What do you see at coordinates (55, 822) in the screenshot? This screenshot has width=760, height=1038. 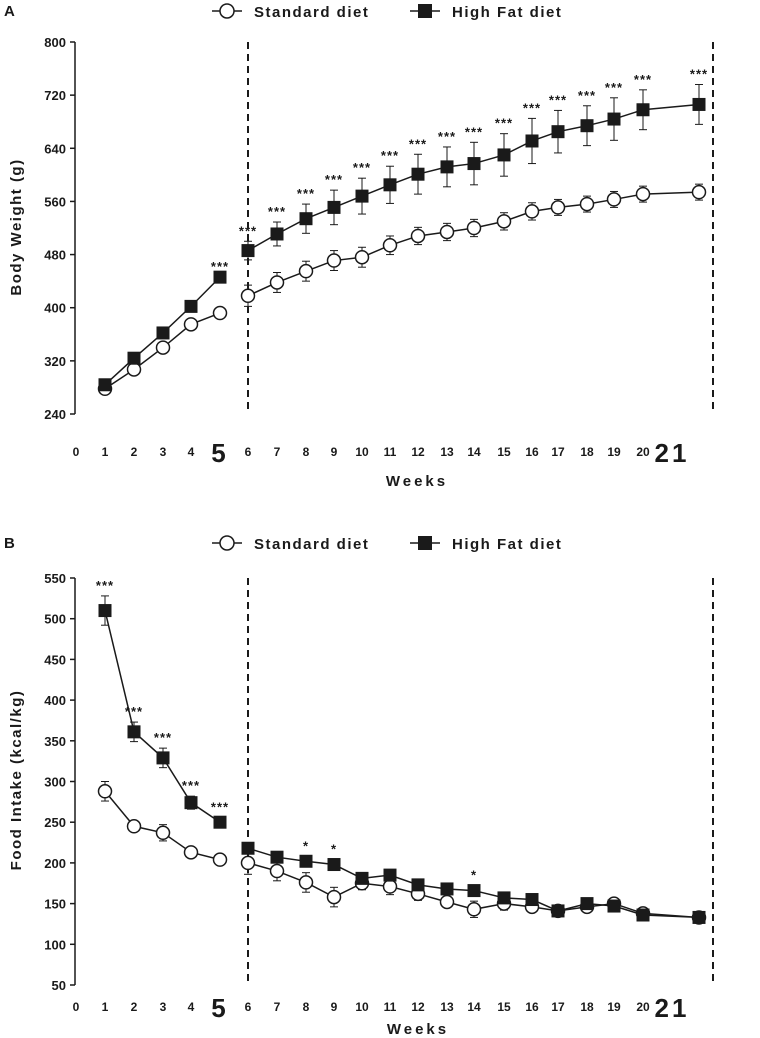 I see `y-tick-label: 250` at bounding box center [55, 822].